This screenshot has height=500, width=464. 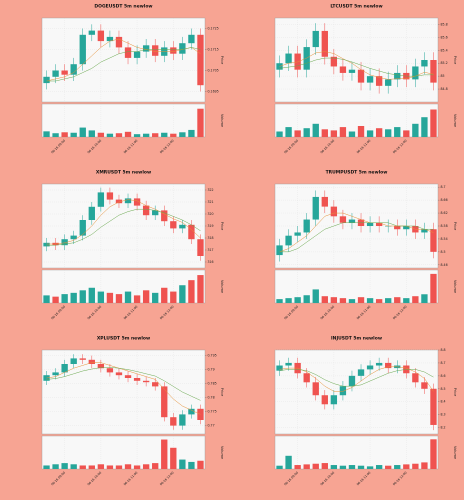 What do you see at coordinates (444, 265) in the screenshot?
I see `y-tick-label: 8.46` at bounding box center [444, 265].